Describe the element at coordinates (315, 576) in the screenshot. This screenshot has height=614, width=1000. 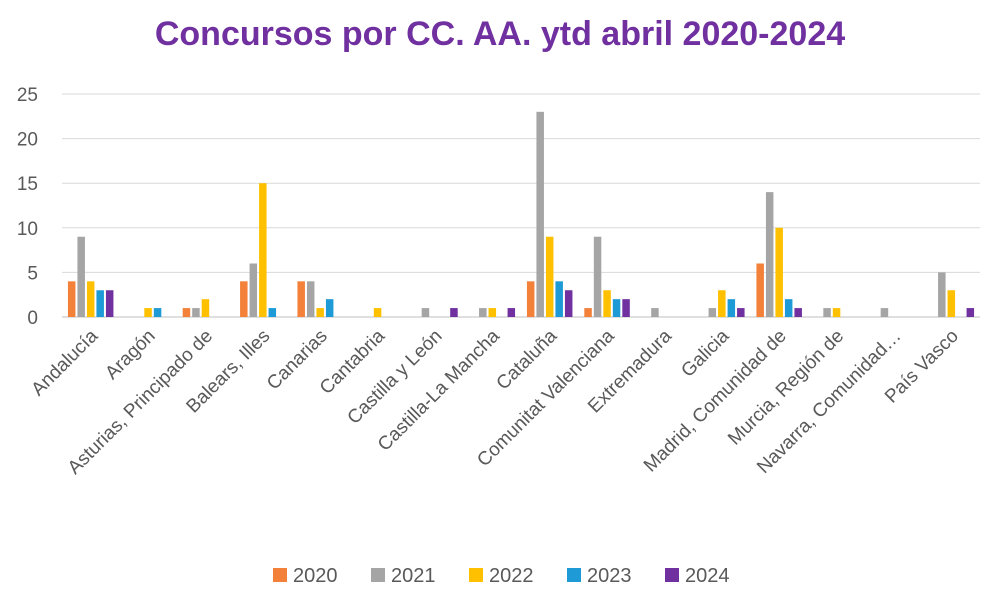
I see `legend-label: 2020` at that location.